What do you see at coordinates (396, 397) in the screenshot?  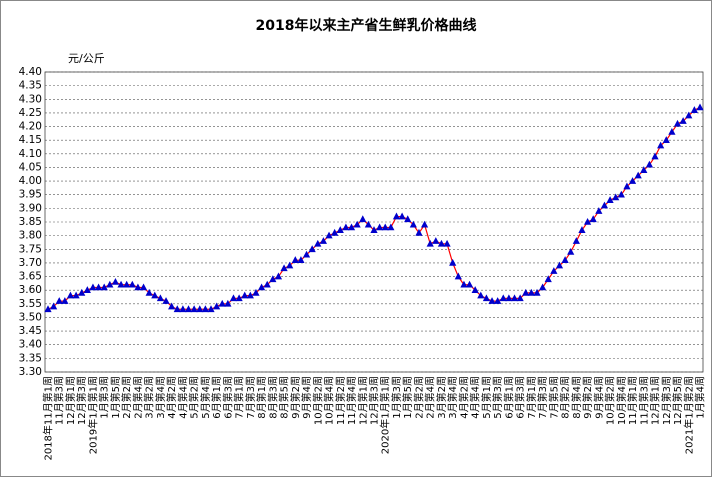 I see `x-tick-label: 1月第3周` at bounding box center [396, 397].